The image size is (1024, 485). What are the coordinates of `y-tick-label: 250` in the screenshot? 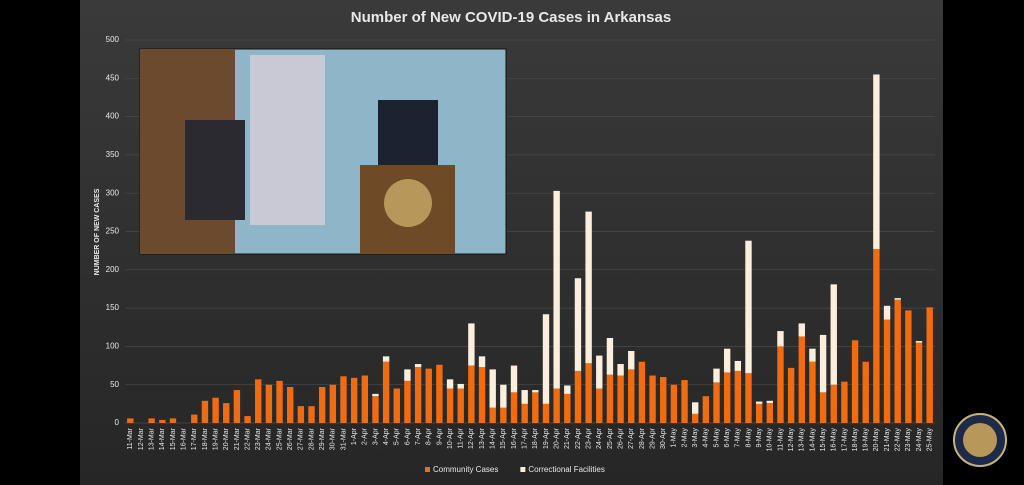 It's located at (113, 231).